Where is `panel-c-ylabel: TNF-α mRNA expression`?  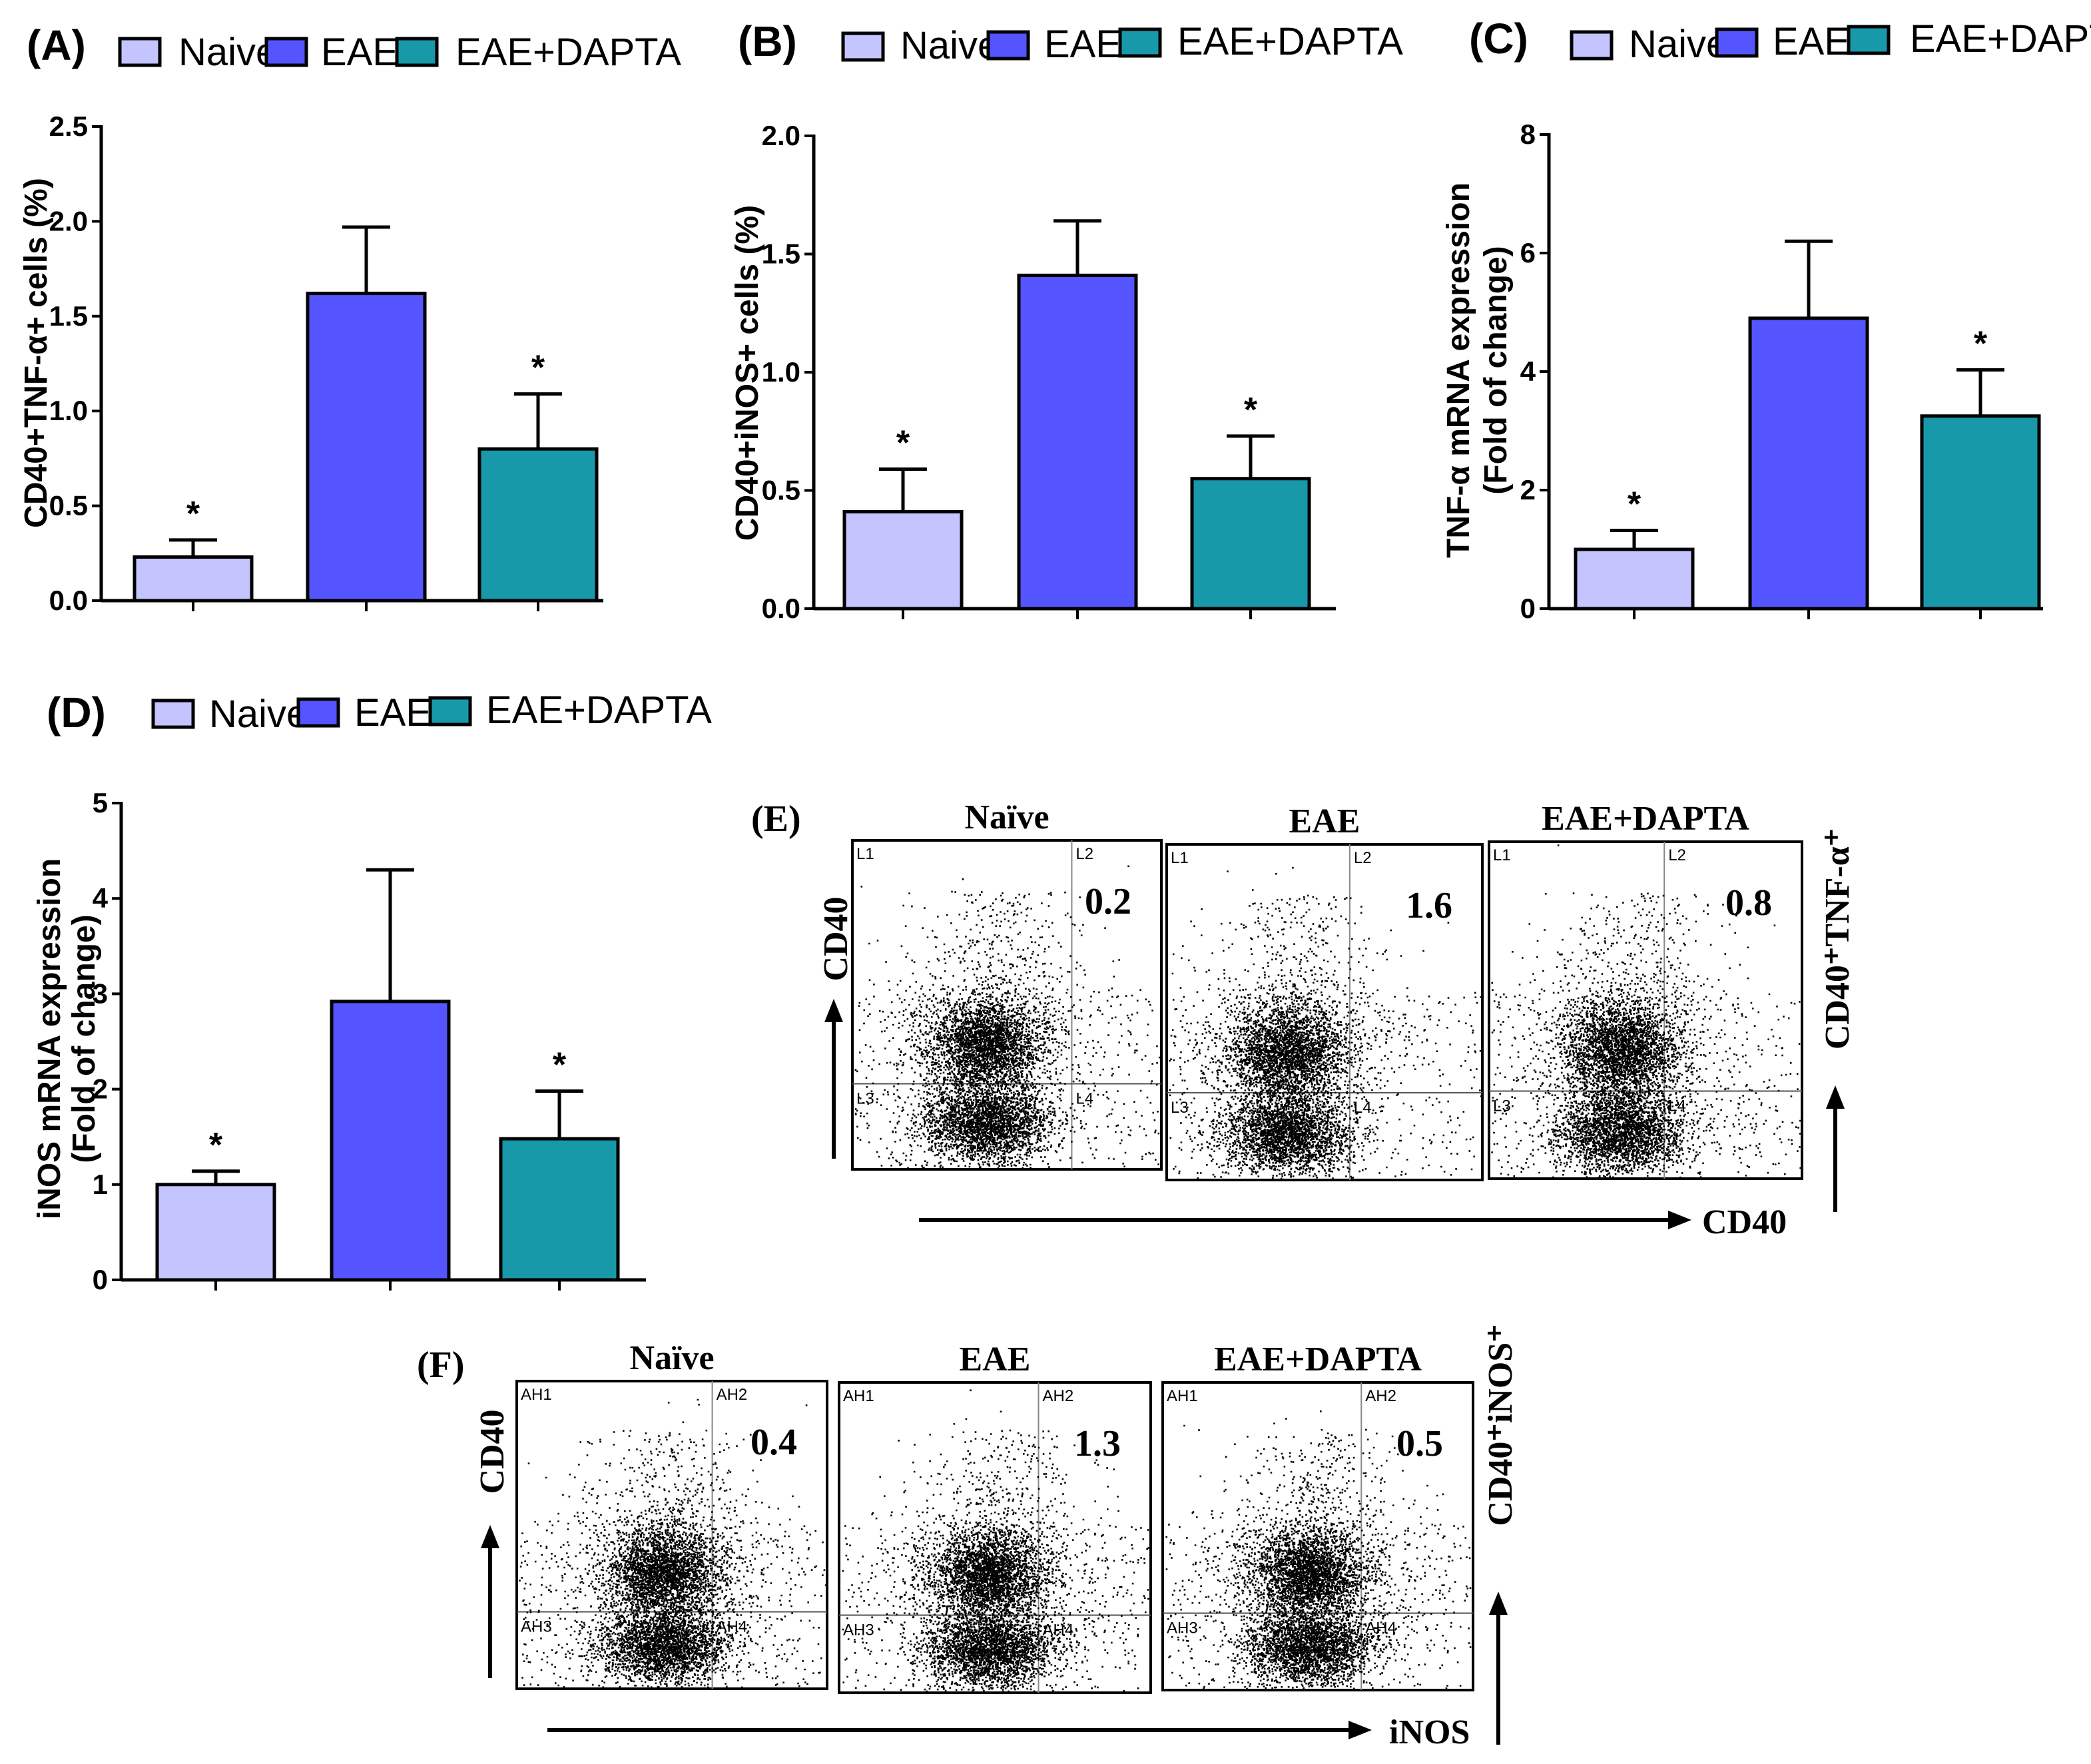
panel-c-ylabel: TNF-α mRNA expression is located at coordinates (1458, 370).